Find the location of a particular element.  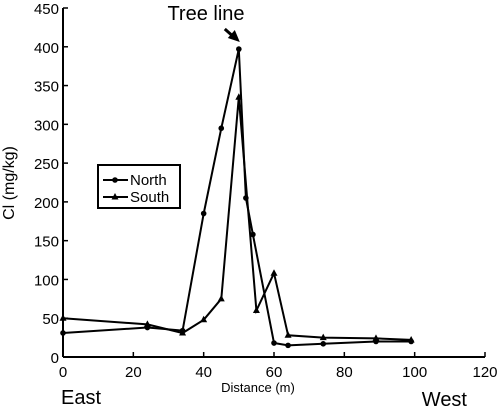

x-tick-label: 100 is located at coordinates (414, 372).